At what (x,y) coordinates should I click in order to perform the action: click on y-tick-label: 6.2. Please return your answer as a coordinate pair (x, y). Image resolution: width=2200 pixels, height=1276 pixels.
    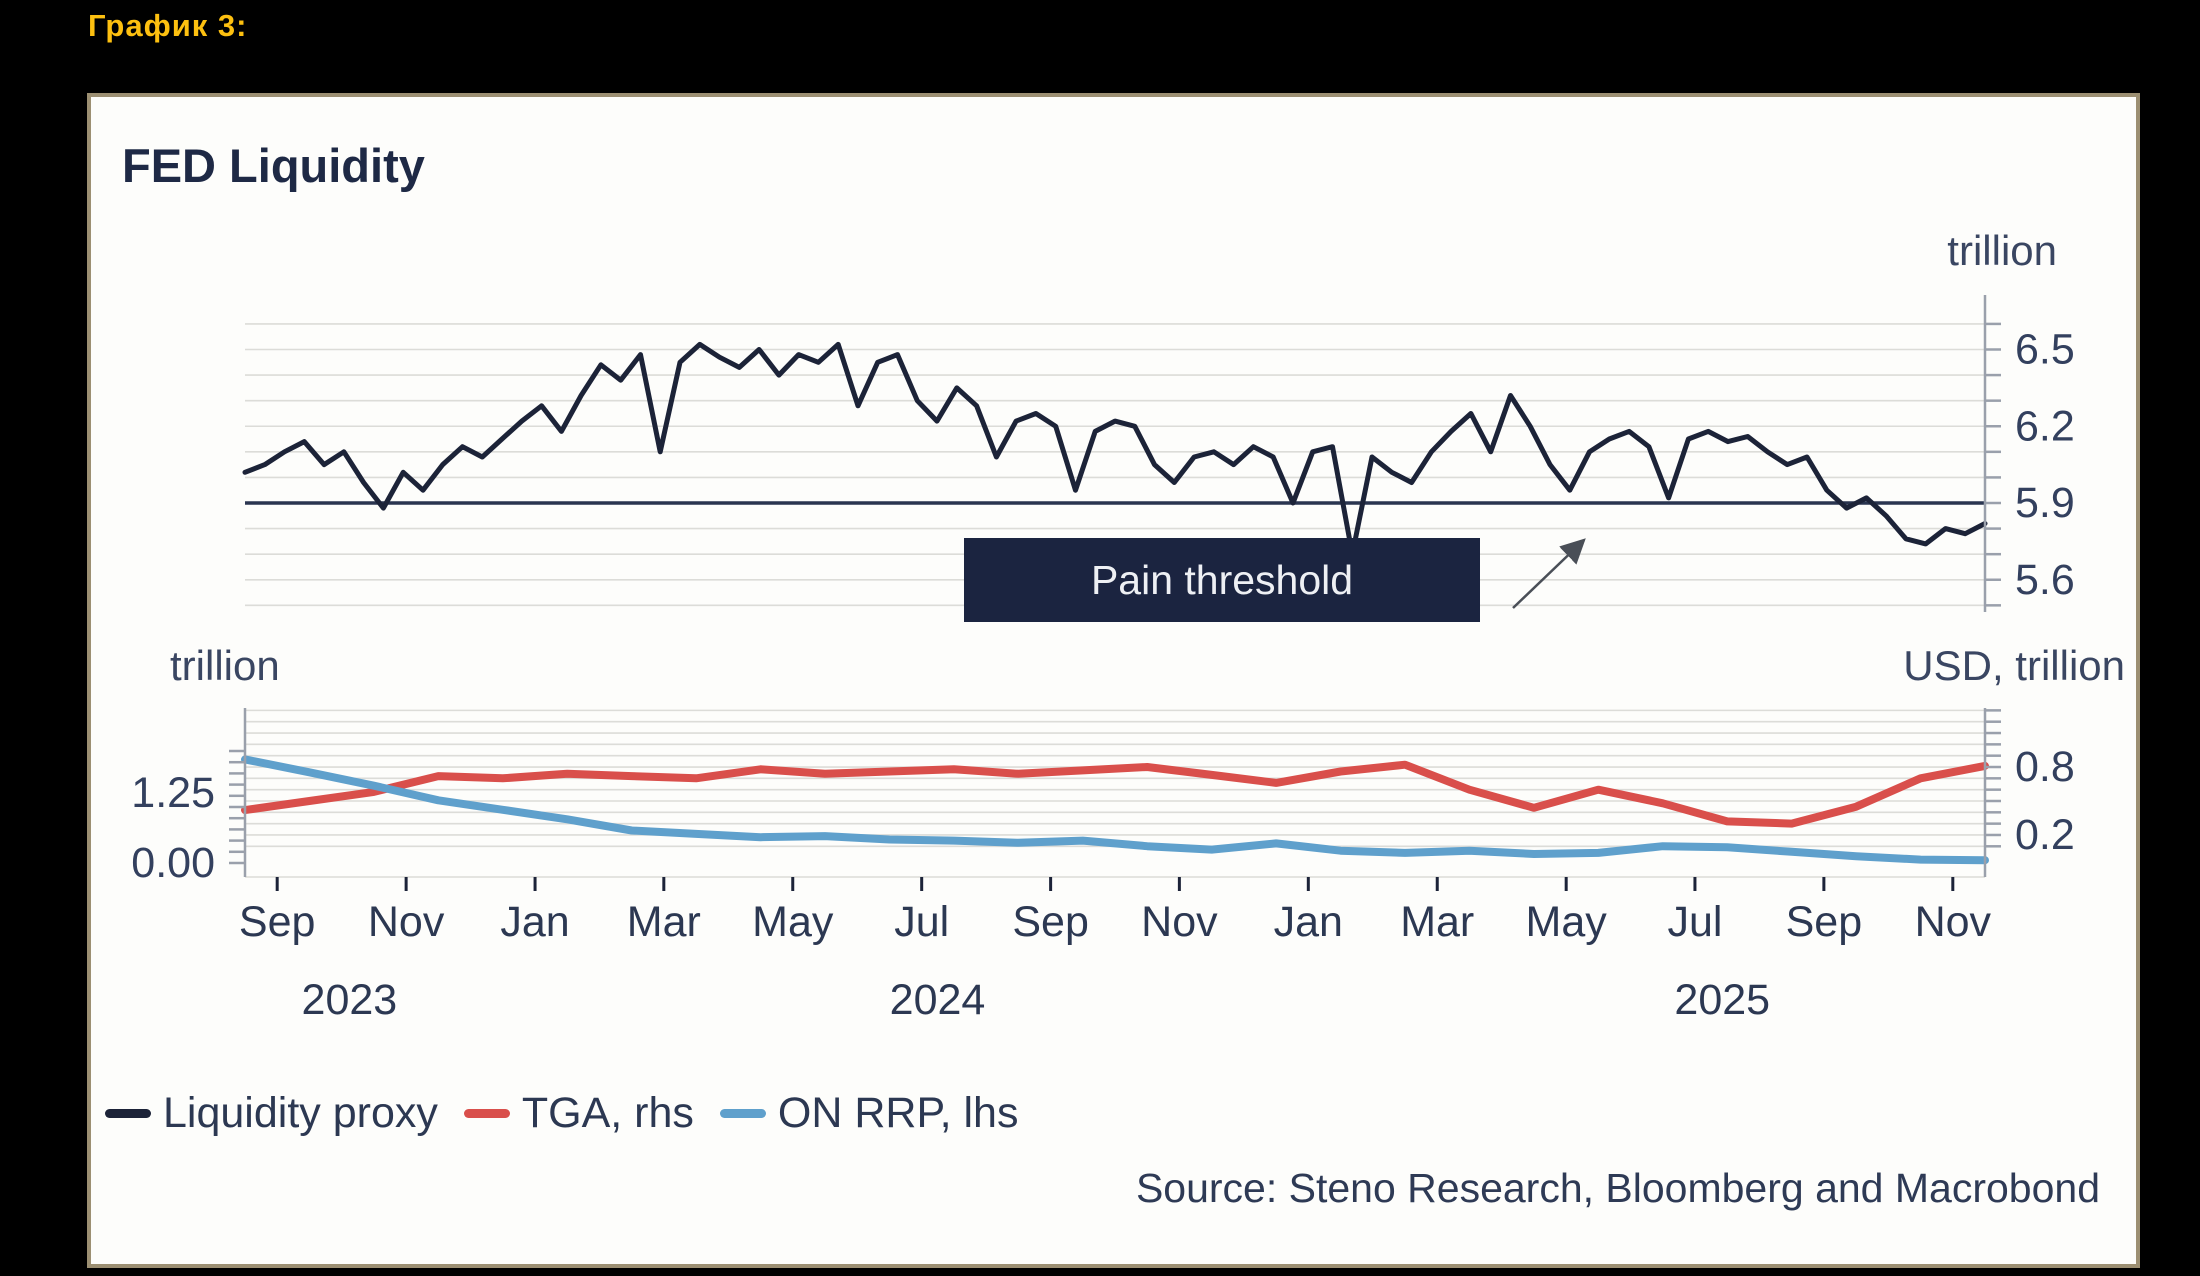
    Looking at the image, I should click on (2045, 426).